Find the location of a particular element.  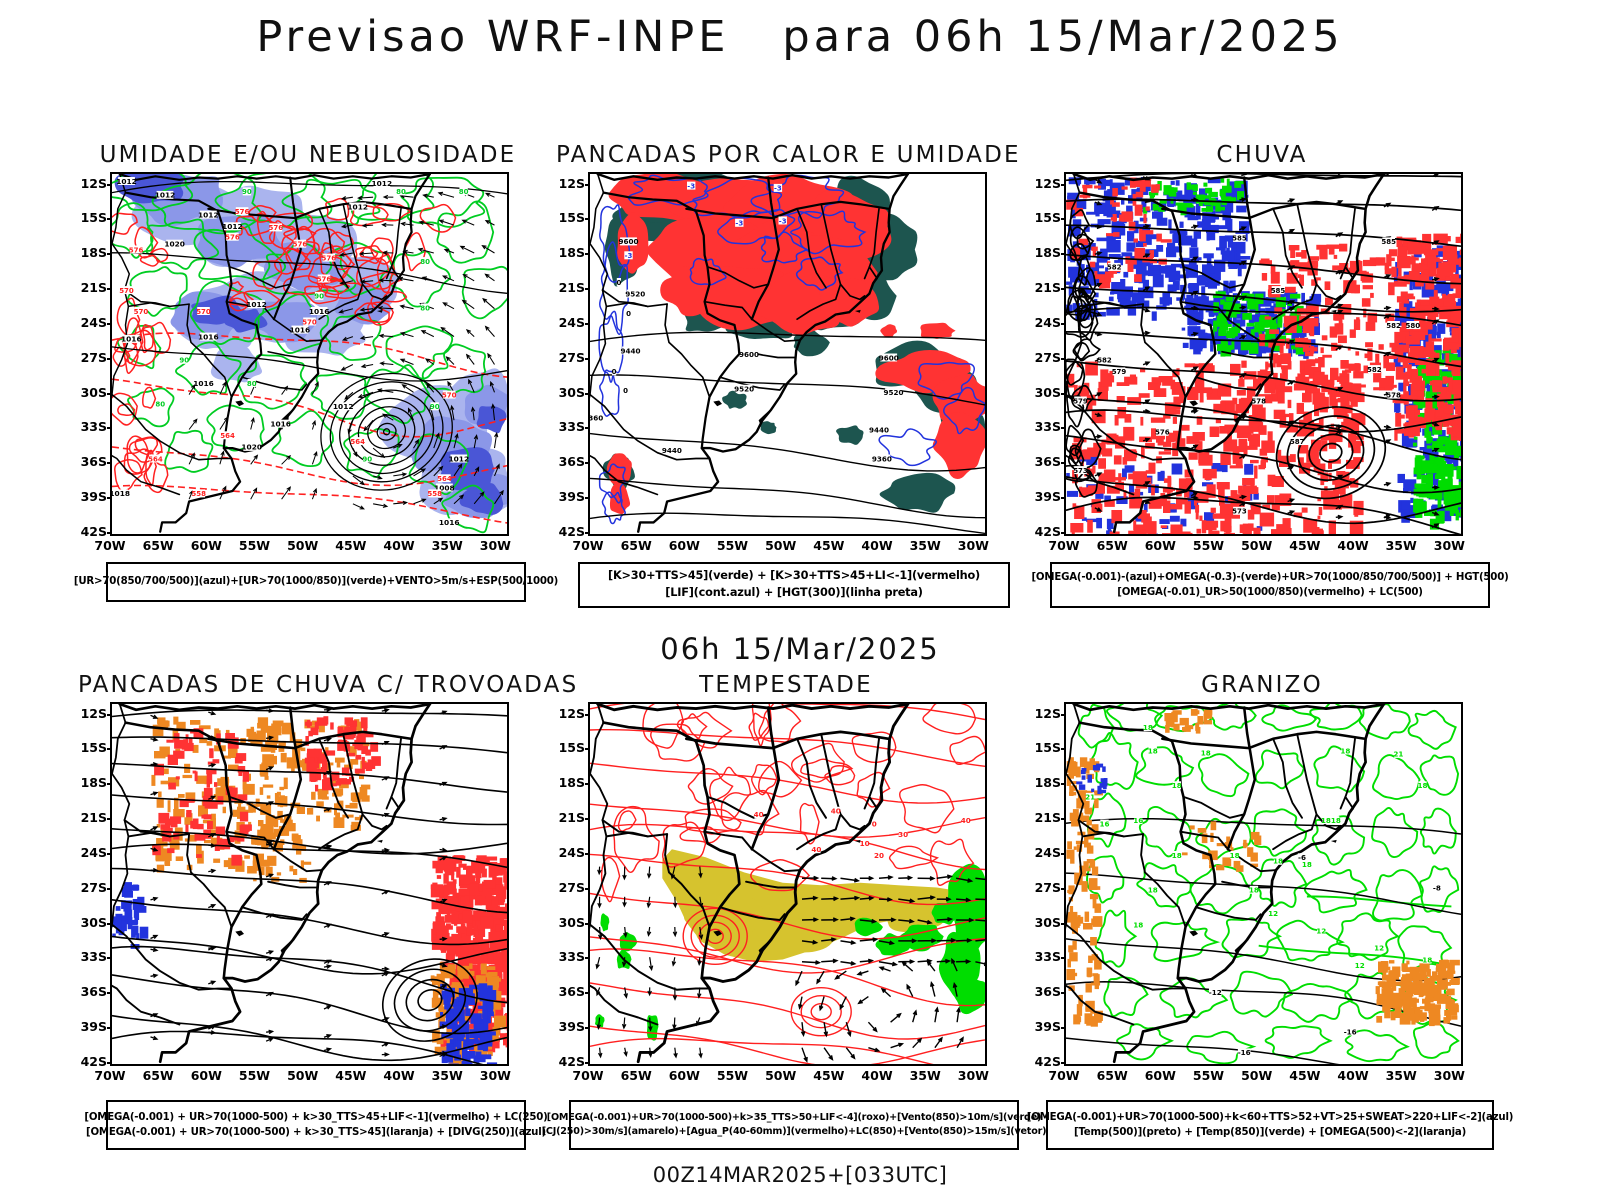

svg-text: 30 is located at coordinates (903, 834).